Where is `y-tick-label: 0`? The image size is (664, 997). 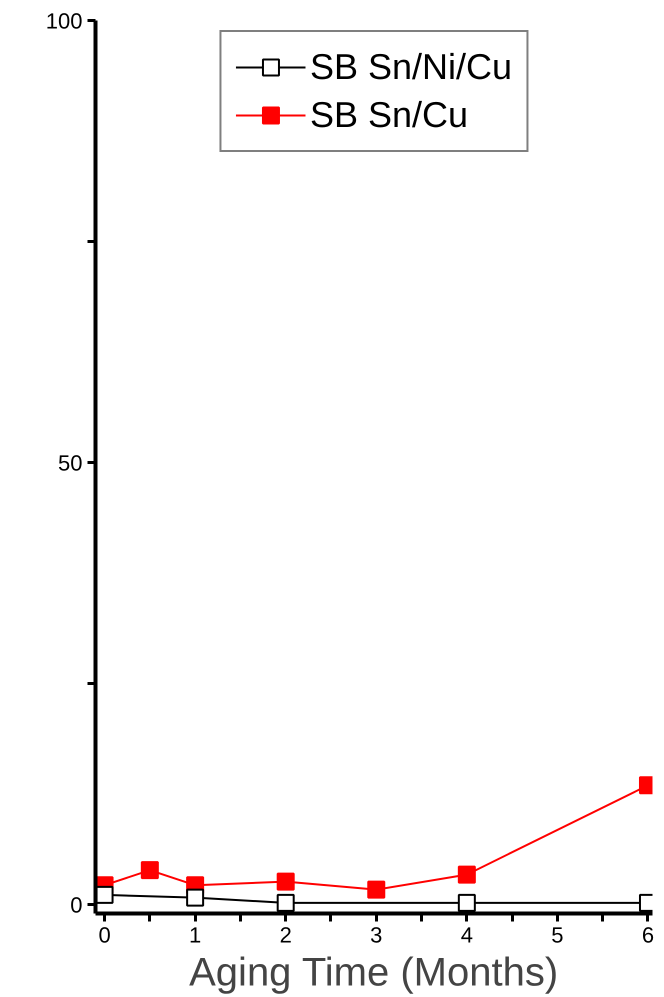 y-tick-label: 0 is located at coordinates (76, 905).